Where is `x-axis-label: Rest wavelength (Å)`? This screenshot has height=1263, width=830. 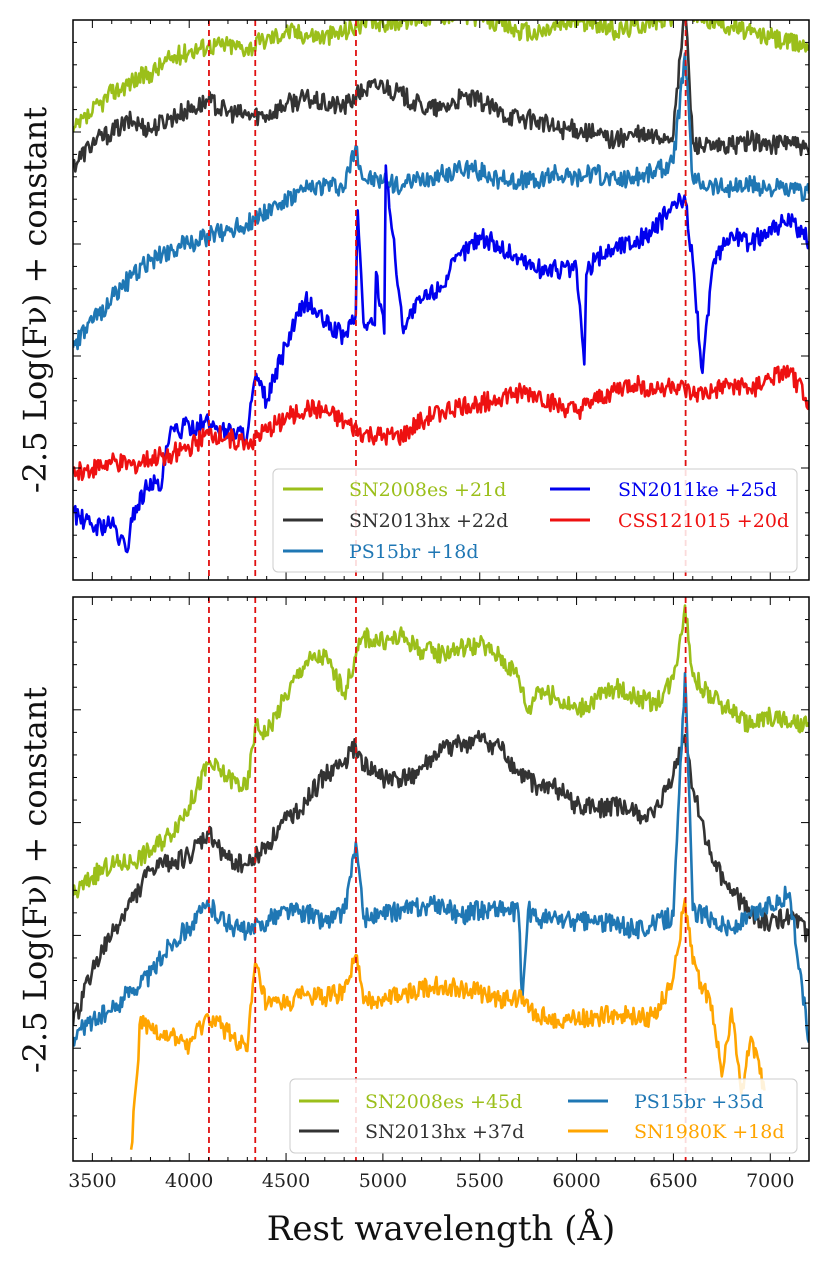 x-axis-label: Rest wavelength (Å) is located at coordinates (441, 1228).